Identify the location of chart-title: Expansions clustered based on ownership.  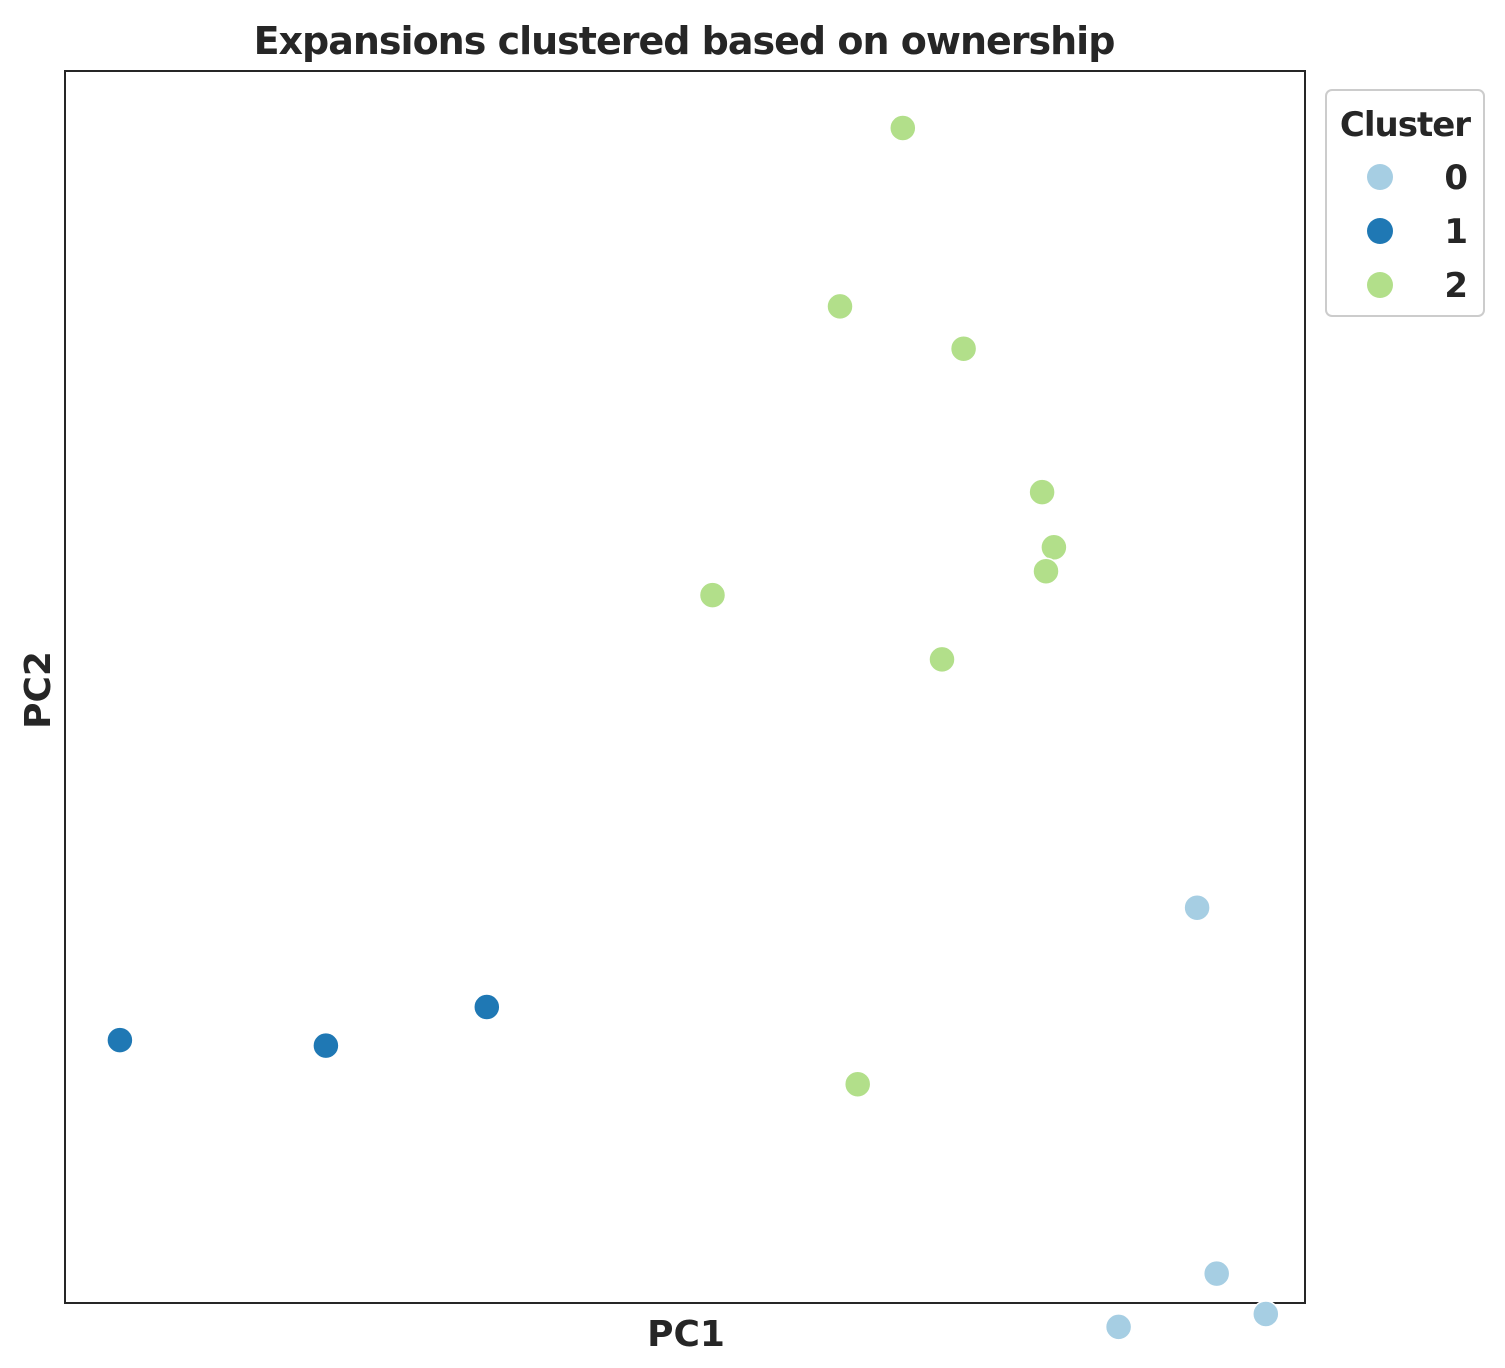
(684, 41).